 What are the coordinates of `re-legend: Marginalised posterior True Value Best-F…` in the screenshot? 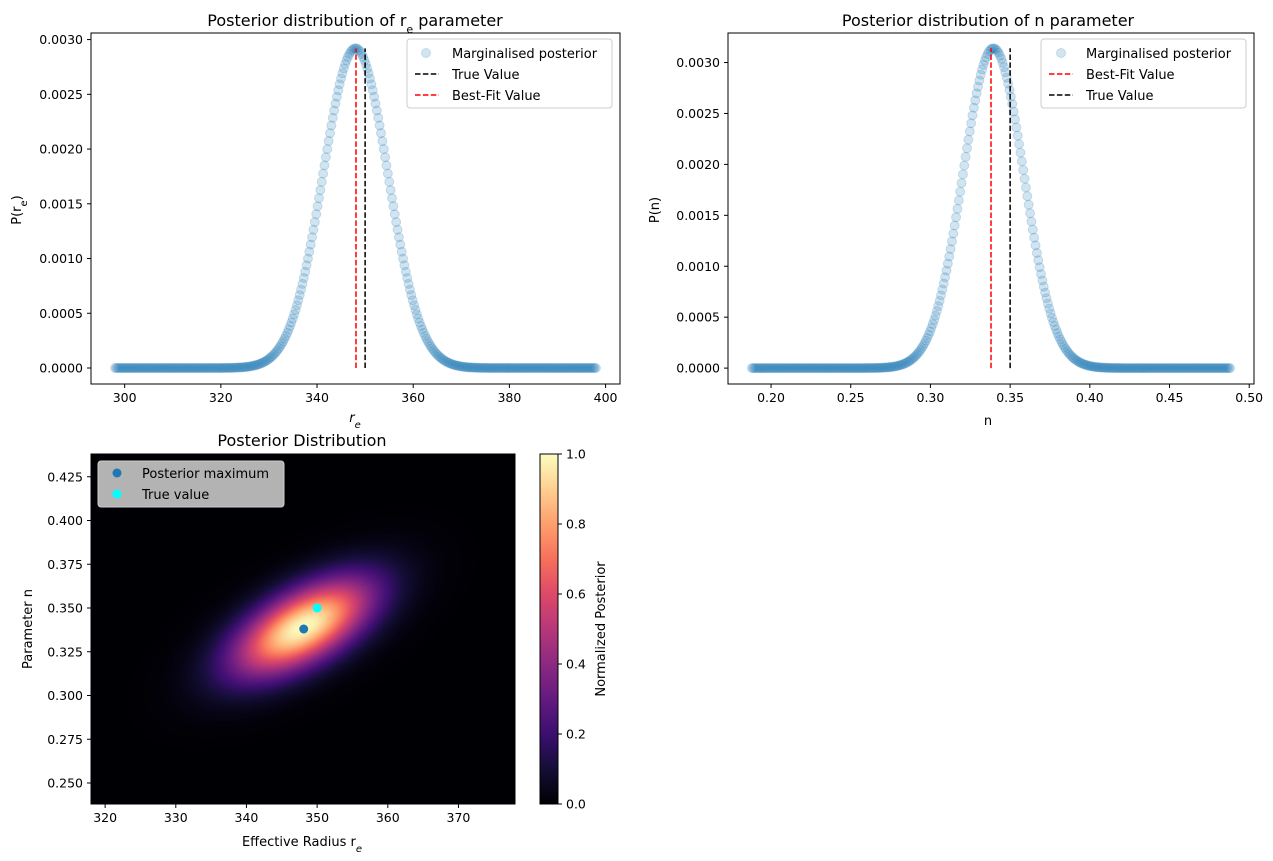 It's located at (509, 73).